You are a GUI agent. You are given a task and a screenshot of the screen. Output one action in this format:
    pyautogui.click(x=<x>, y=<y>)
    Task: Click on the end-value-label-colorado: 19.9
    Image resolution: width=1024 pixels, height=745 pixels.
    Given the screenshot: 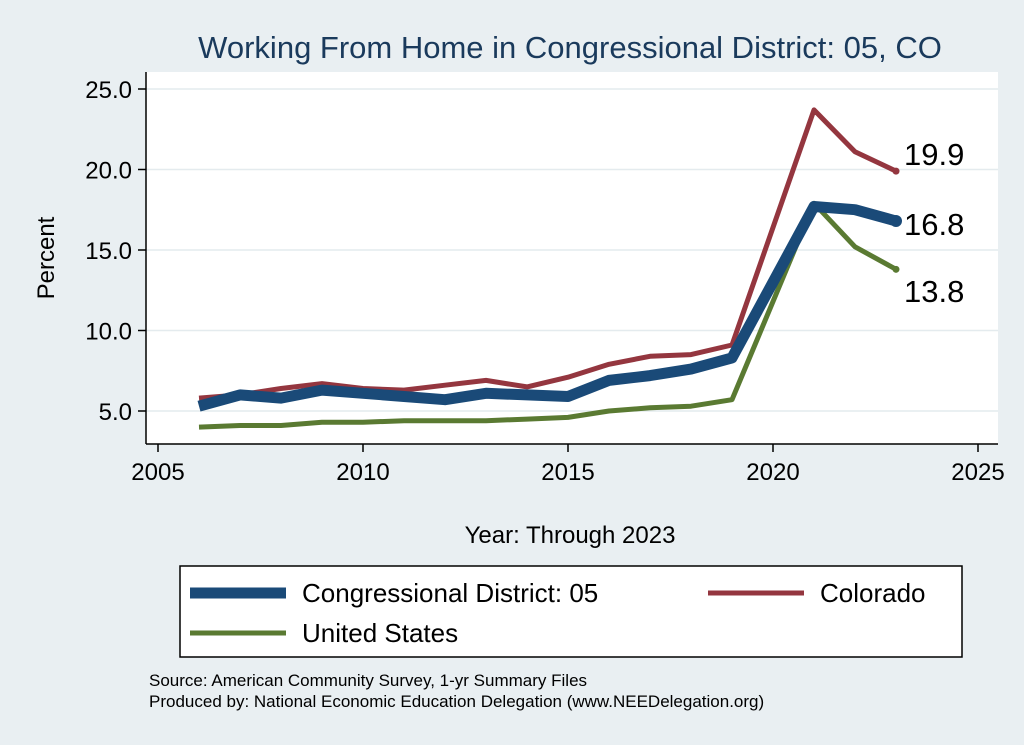 What is the action you would take?
    pyautogui.click(x=934, y=154)
    